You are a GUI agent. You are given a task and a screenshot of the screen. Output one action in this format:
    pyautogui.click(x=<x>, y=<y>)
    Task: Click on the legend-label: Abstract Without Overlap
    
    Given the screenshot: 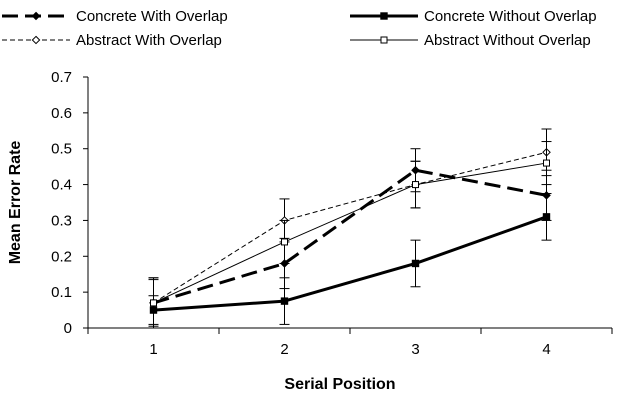 What is the action you would take?
    pyautogui.click(x=507, y=40)
    